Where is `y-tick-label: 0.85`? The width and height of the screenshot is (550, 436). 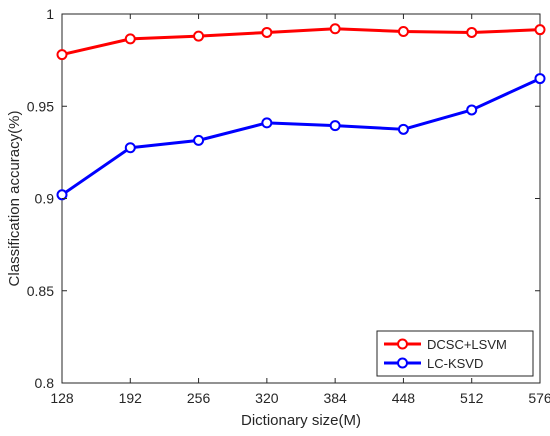 y-tick-label: 0.85 is located at coordinates (40, 291).